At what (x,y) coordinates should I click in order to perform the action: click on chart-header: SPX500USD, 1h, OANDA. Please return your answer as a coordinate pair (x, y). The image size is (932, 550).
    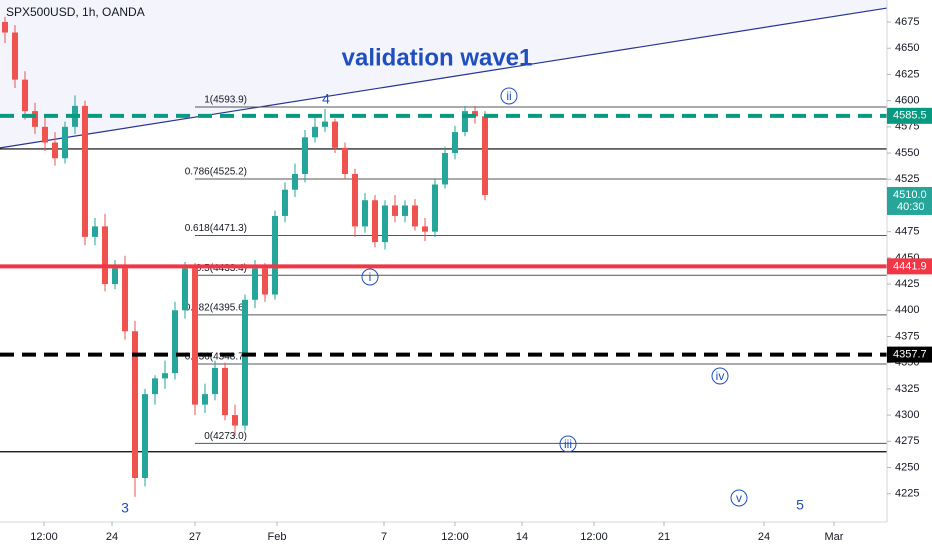
    Looking at the image, I should click on (75, 12).